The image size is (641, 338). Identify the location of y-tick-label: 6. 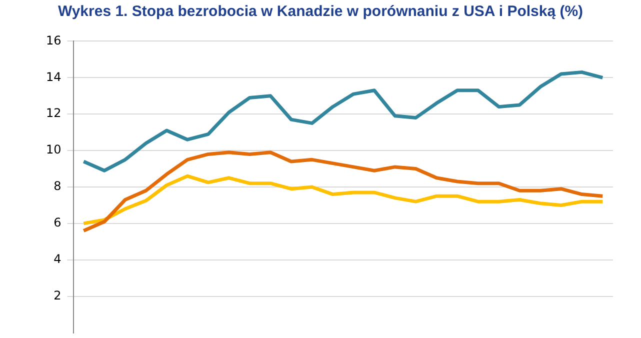
(58, 223).